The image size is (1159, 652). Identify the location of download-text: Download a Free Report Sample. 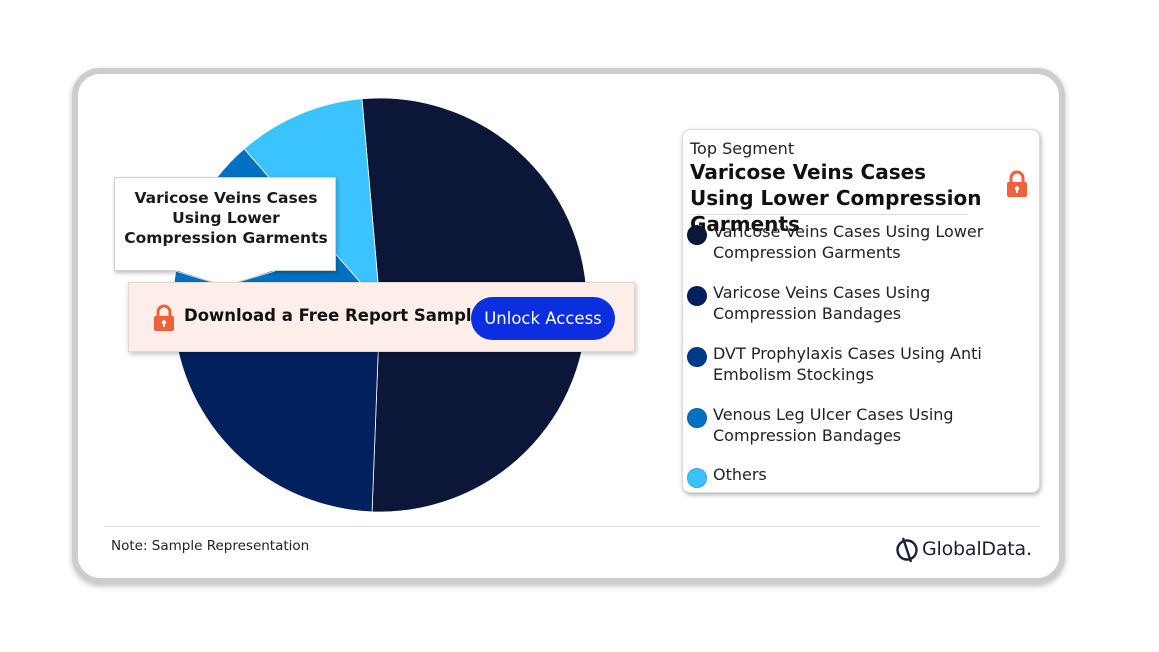
(333, 315).